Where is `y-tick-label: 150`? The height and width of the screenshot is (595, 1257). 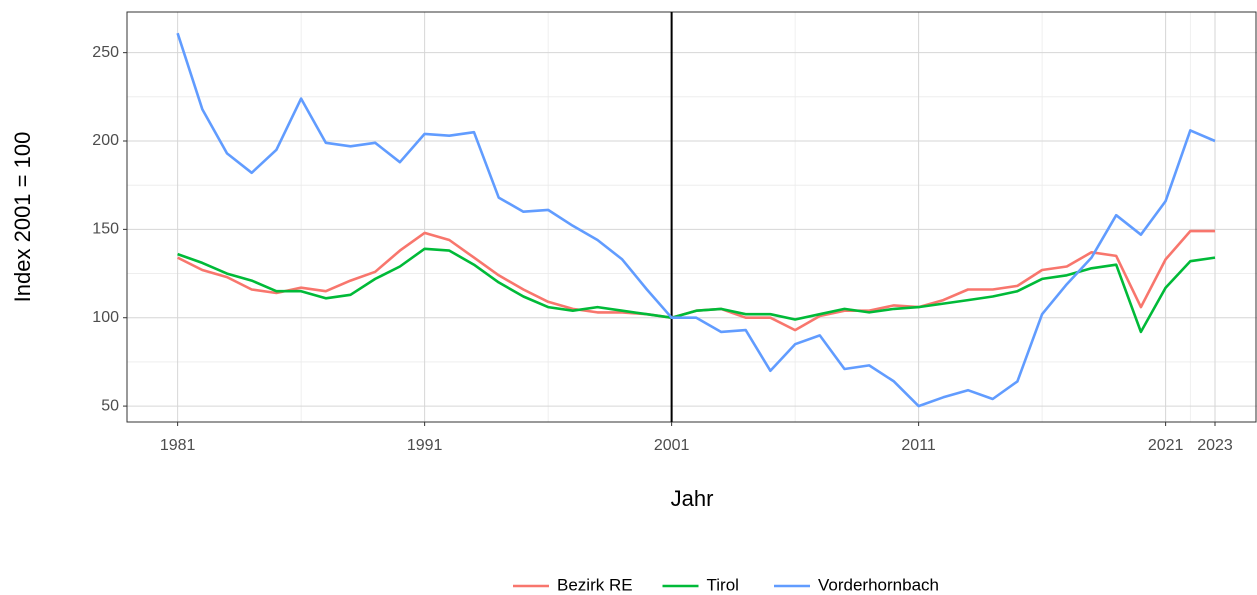 y-tick-label: 150 is located at coordinates (105, 229).